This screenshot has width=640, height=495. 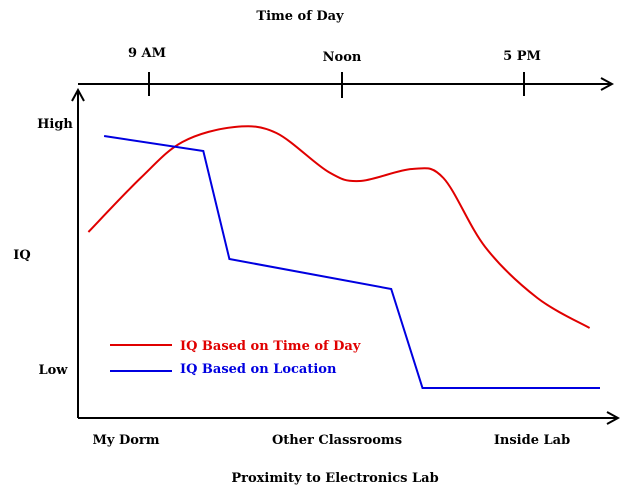 What do you see at coordinates (342, 57) in the screenshot?
I see `top-tick-label-noon: Noon` at bounding box center [342, 57].